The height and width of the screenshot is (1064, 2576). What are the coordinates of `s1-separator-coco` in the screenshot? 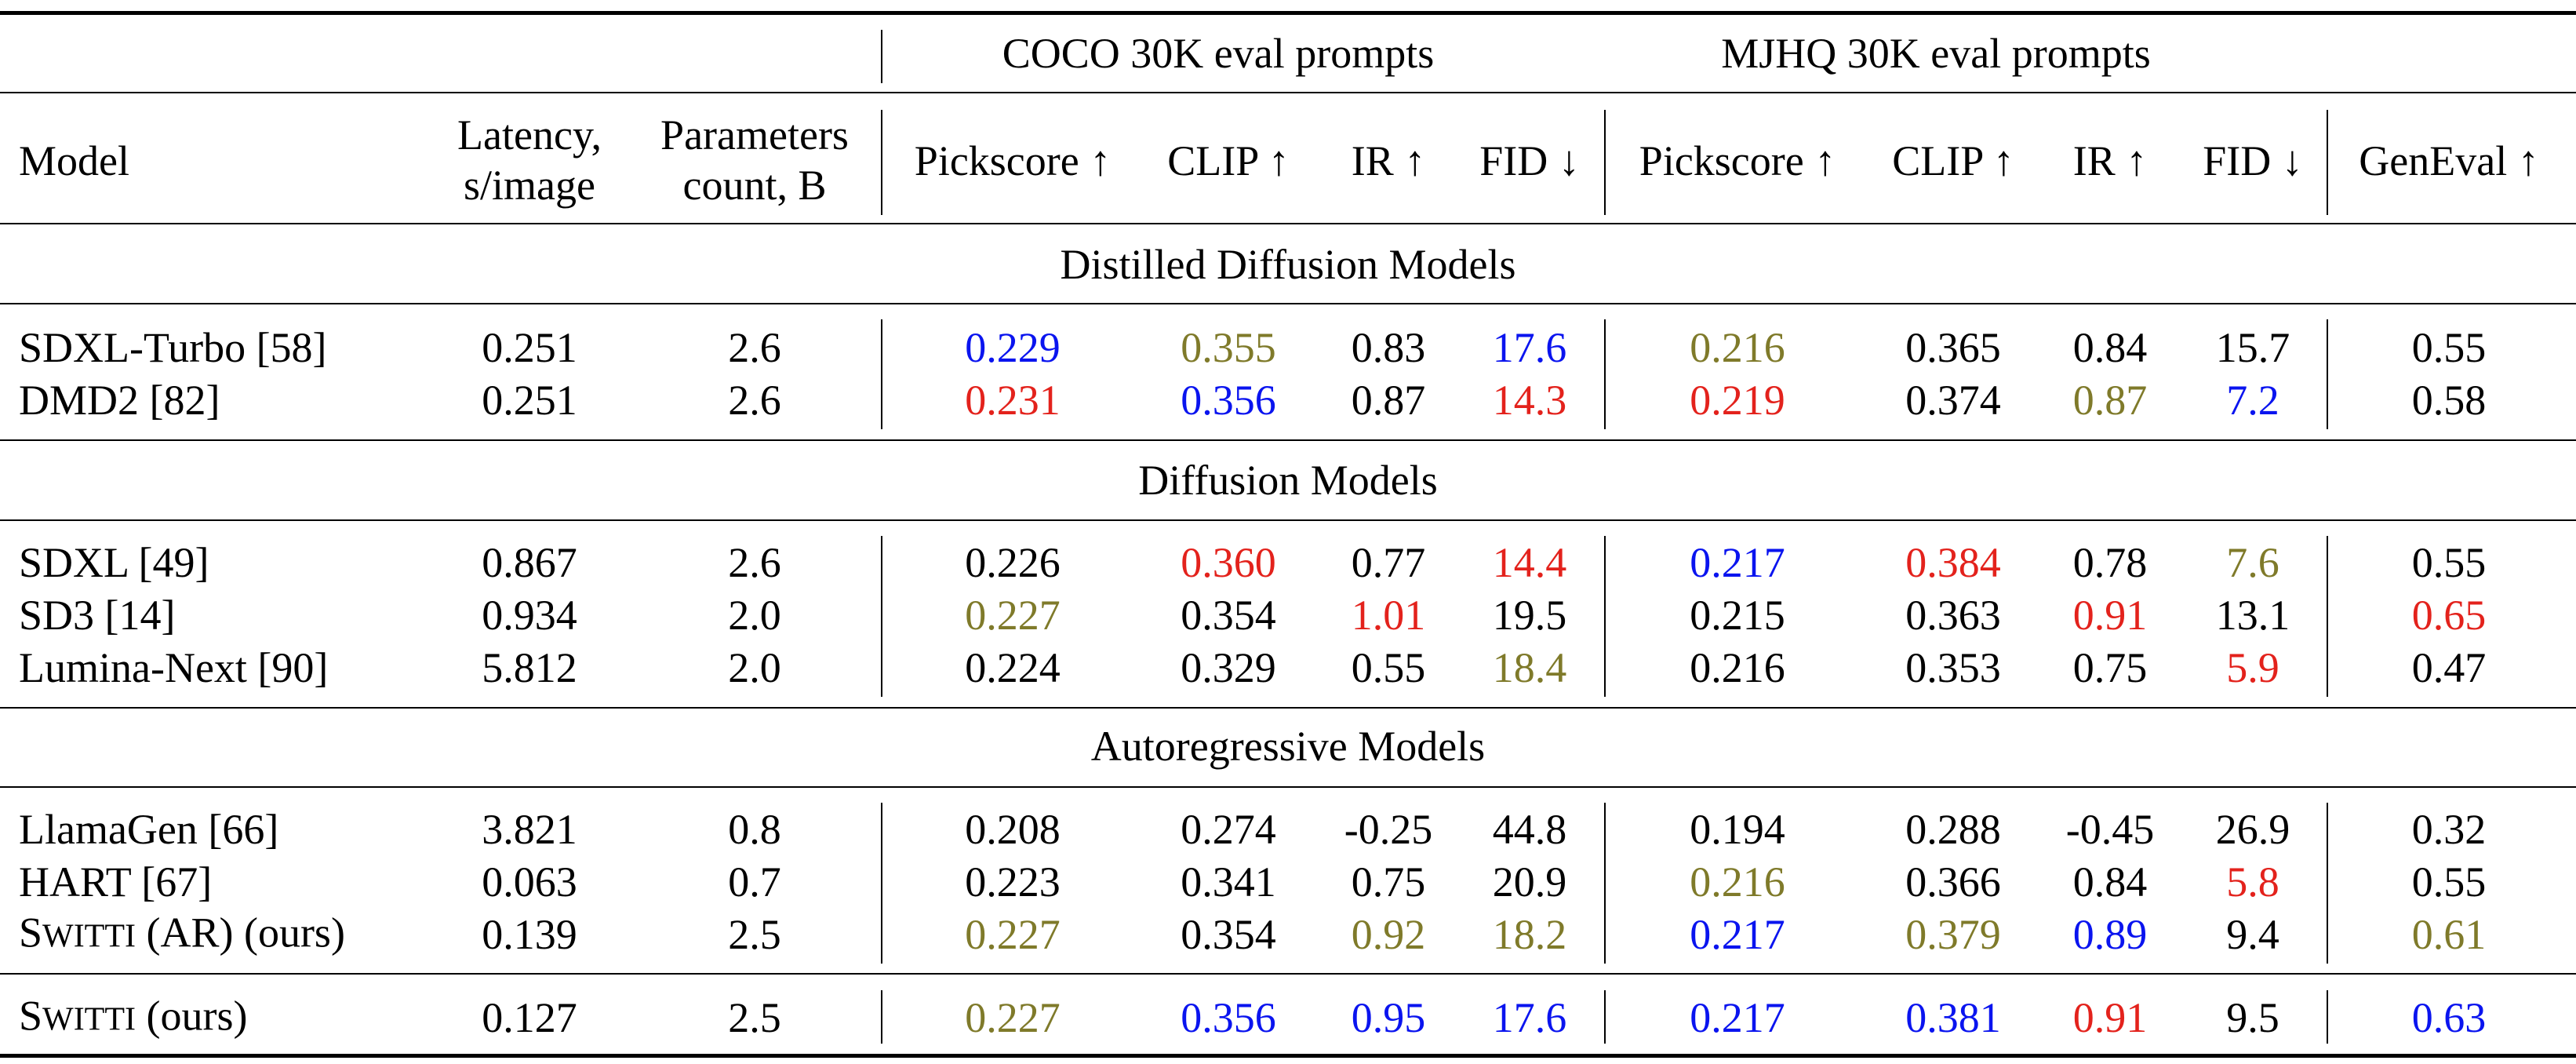 It's located at (881, 374).